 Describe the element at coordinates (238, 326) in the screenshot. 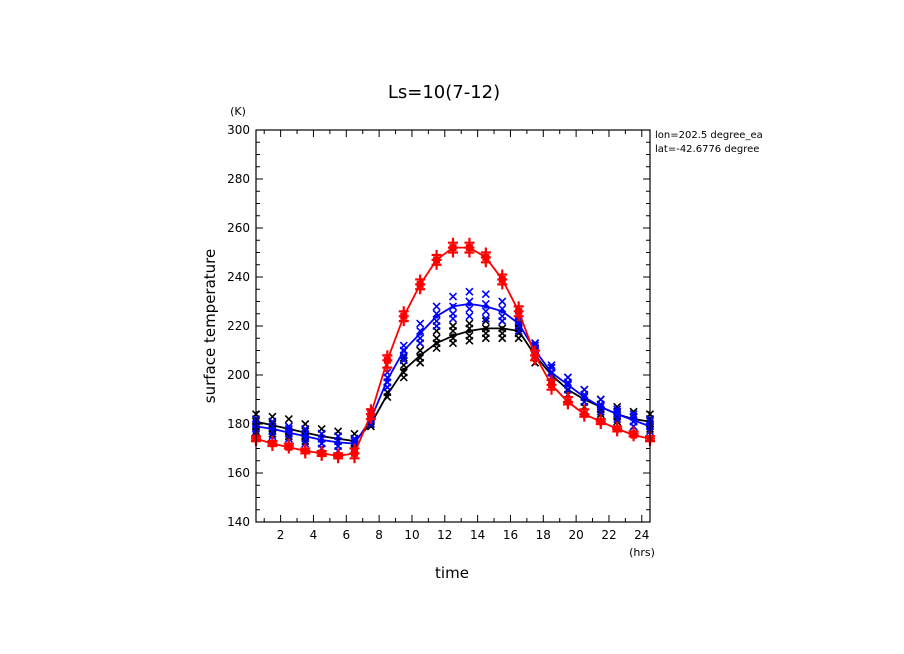

I see `y-tick-label: 220` at that location.